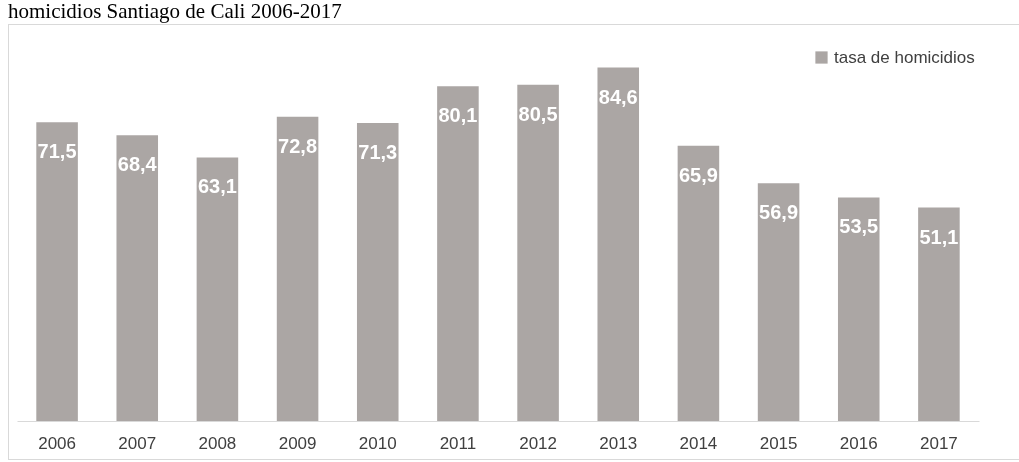 This screenshot has height=462, width=1019. I want to click on data-label: 51,1, so click(939, 236).